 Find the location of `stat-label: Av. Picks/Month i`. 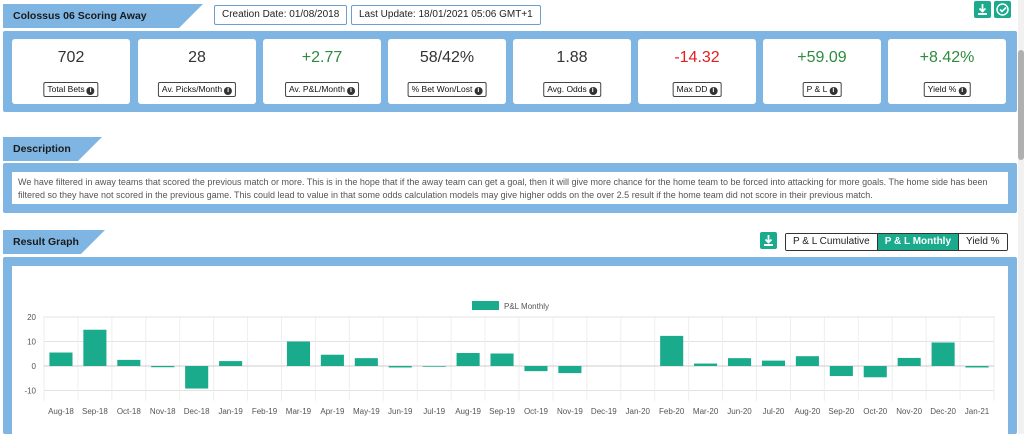

stat-label: Av. Picks/Month i is located at coordinates (197, 89).